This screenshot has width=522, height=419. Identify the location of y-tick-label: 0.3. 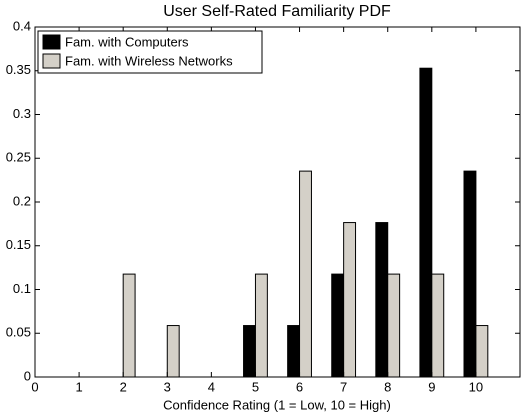
(22, 113).